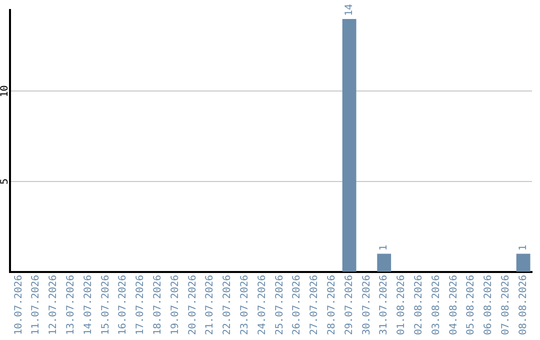 This screenshot has width=540, height=340. Describe the element at coordinates (192, 305) in the screenshot. I see `x-tick-label: 20.07.2026` at that location.